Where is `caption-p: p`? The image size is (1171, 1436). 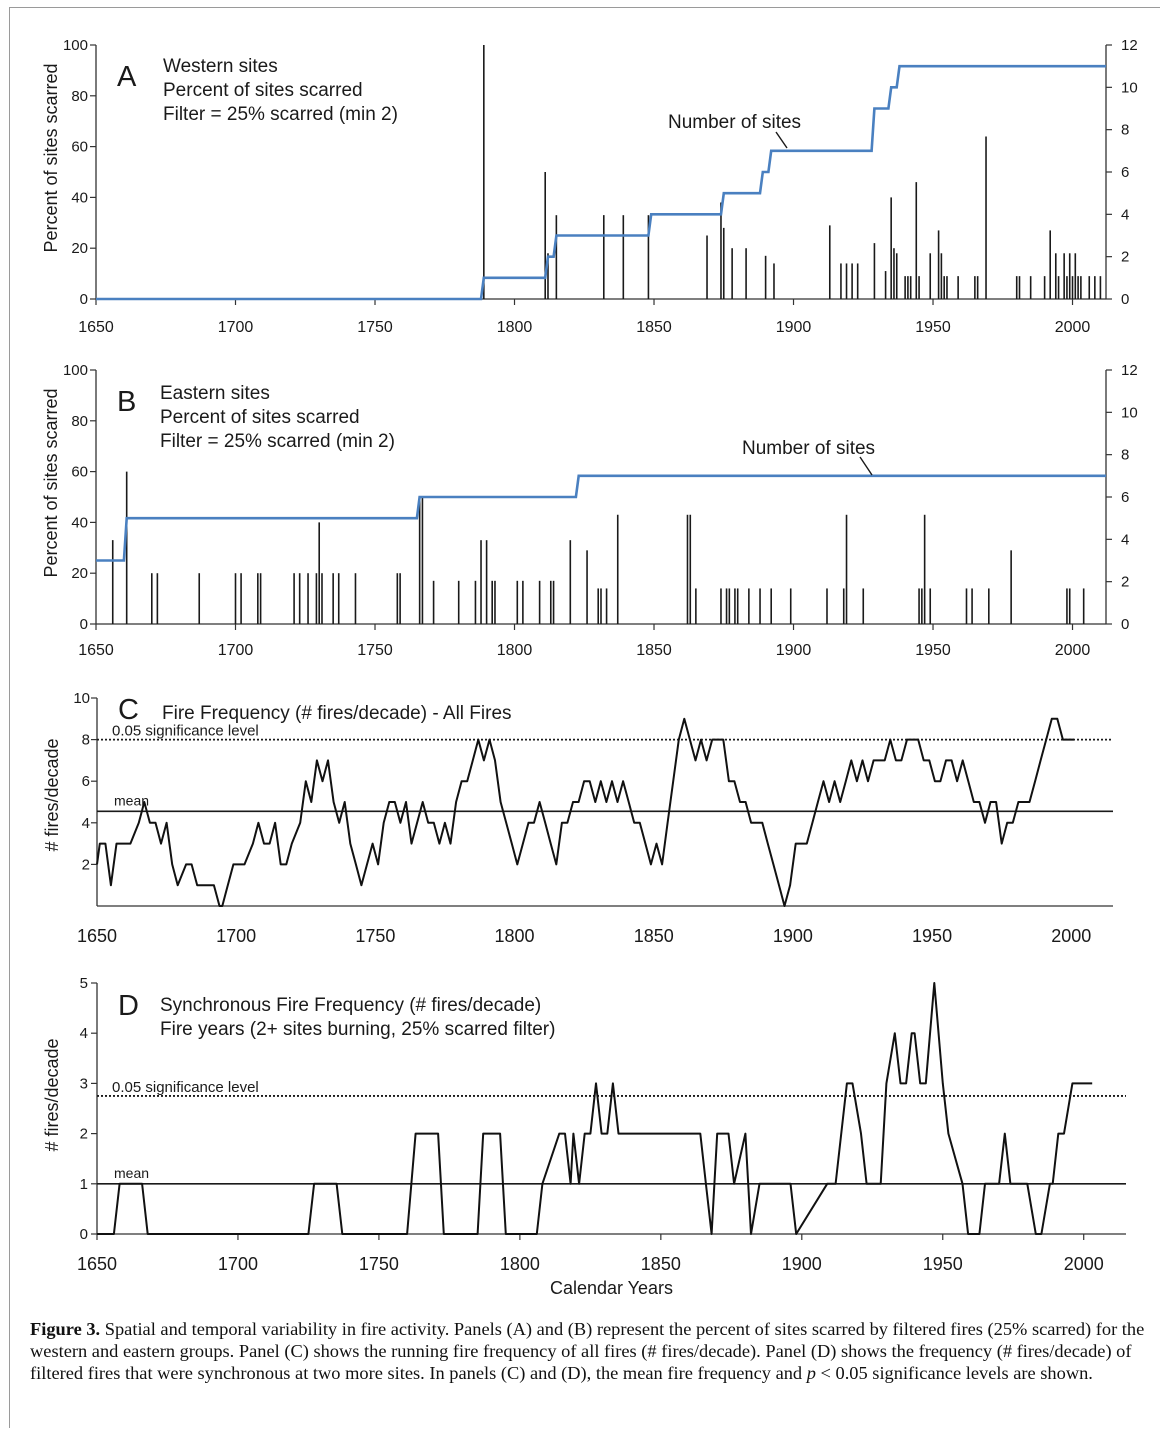
caption-p: p is located at coordinates (811, 1373).